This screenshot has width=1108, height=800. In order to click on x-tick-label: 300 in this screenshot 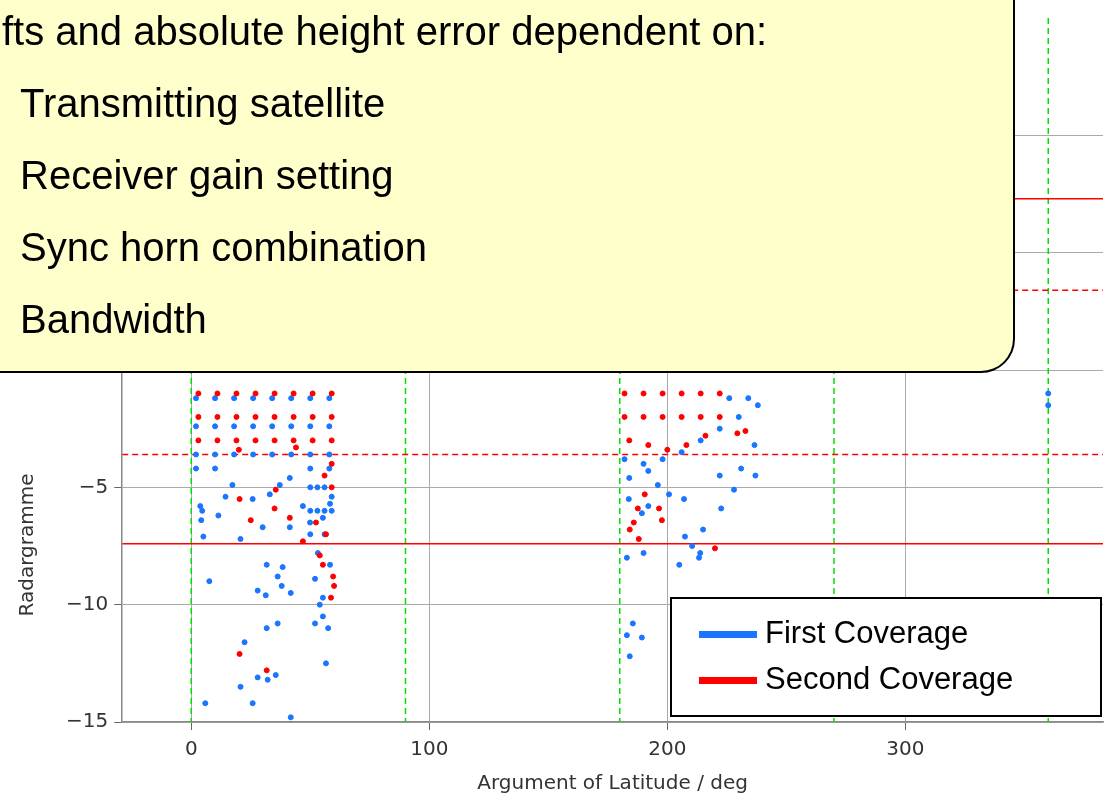, I will do `click(905, 748)`.